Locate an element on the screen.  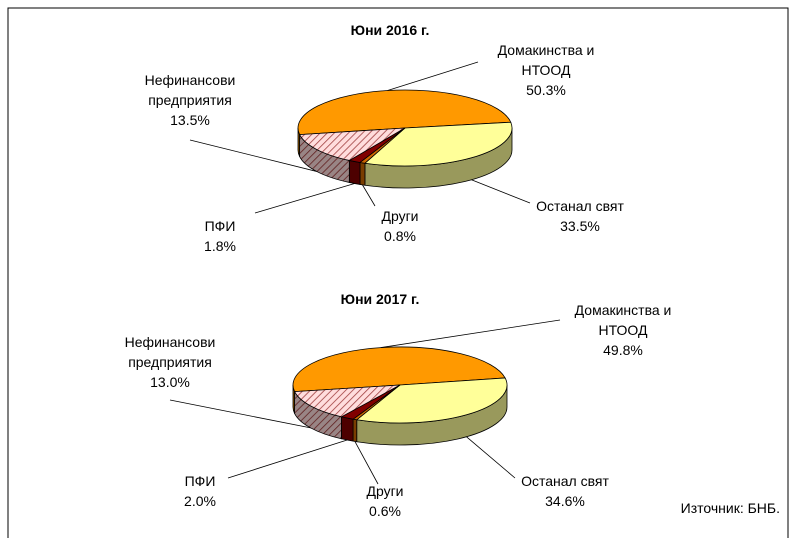
value-label: 2.0% is located at coordinates (200, 501).